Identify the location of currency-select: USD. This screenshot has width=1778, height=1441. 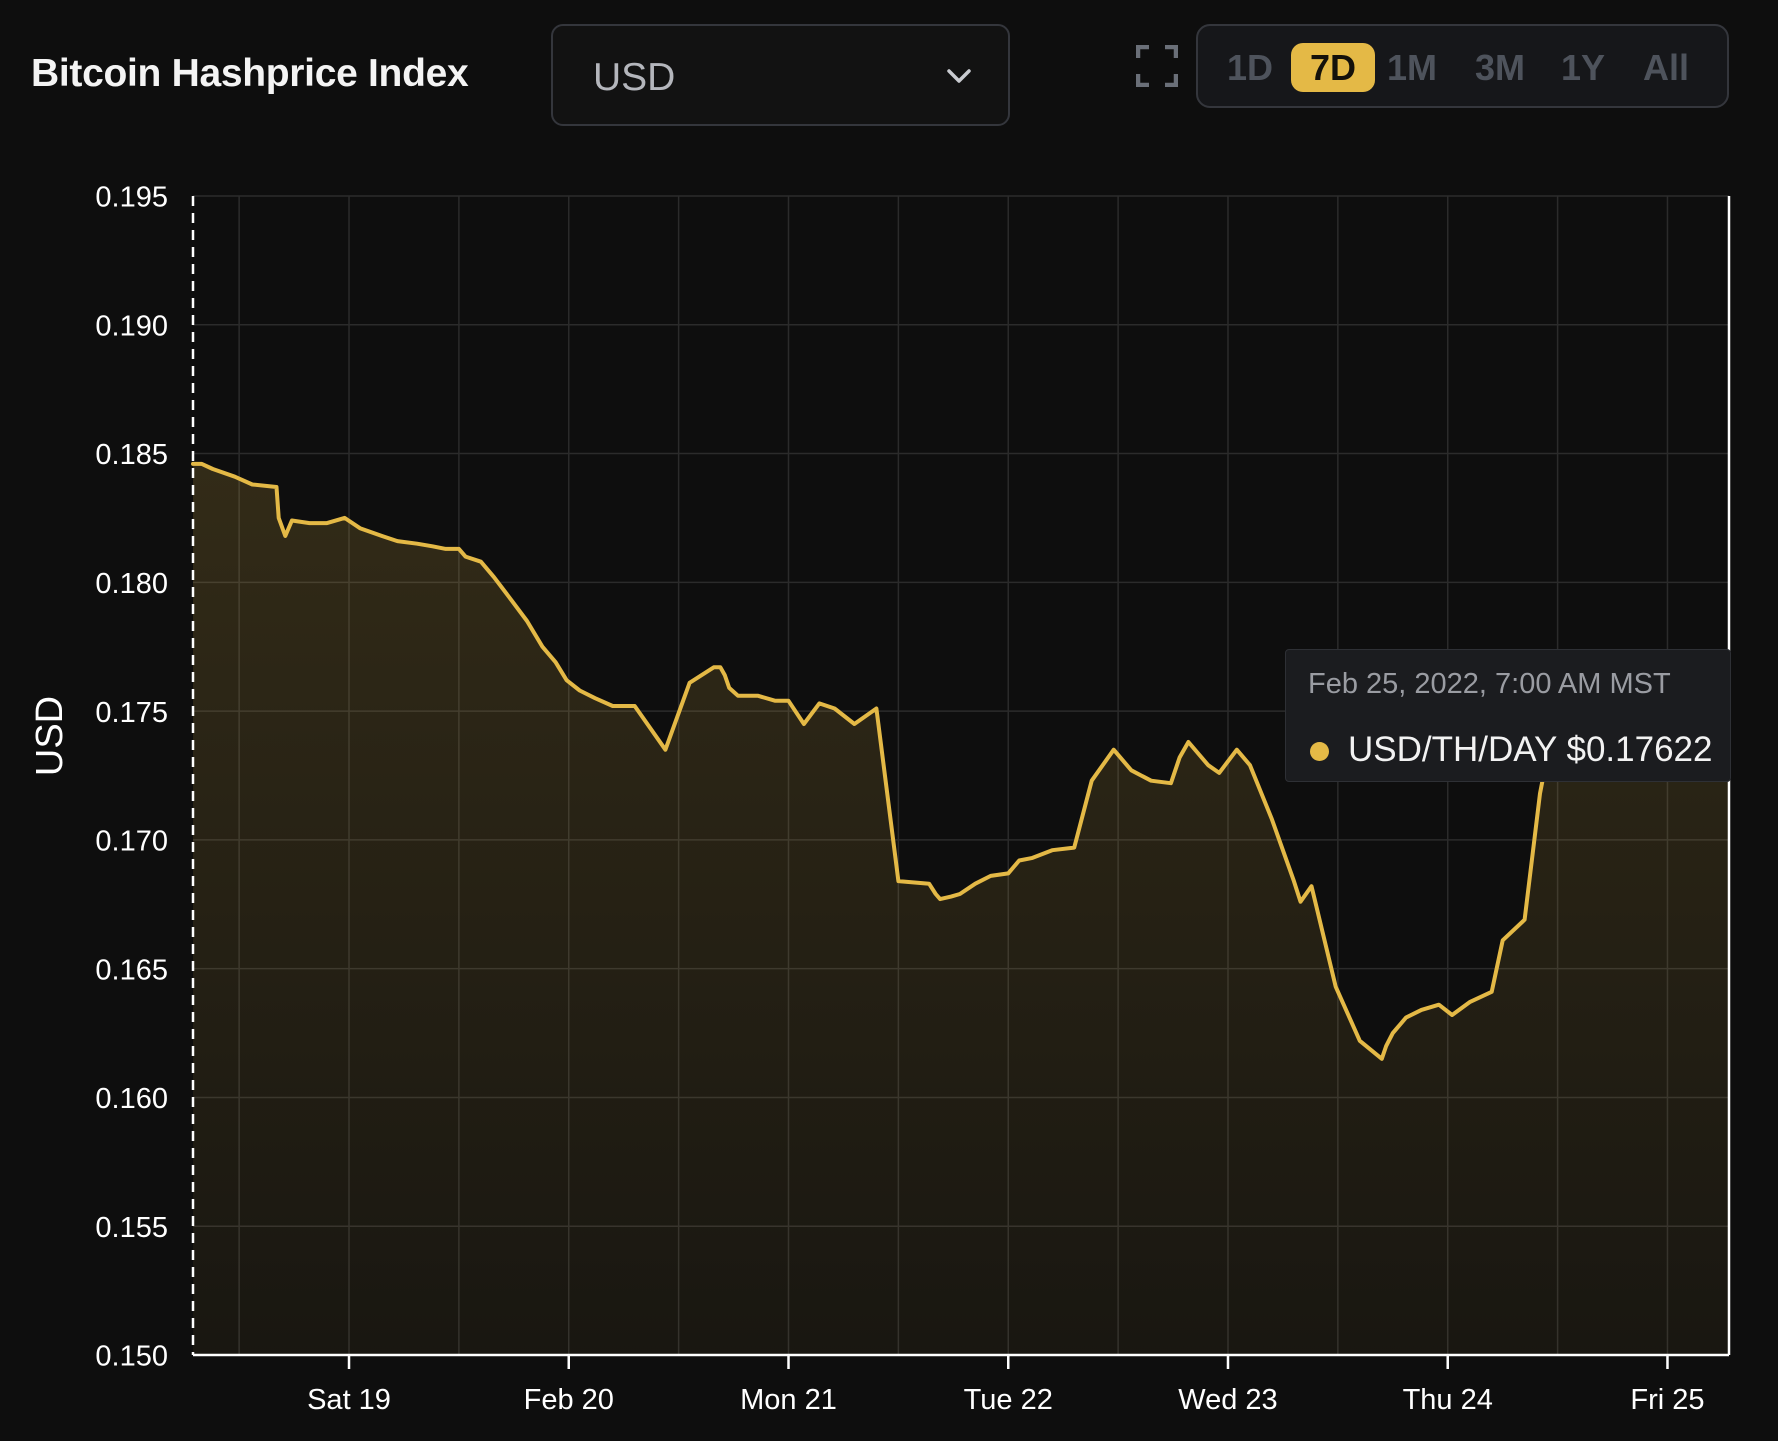
(780, 75).